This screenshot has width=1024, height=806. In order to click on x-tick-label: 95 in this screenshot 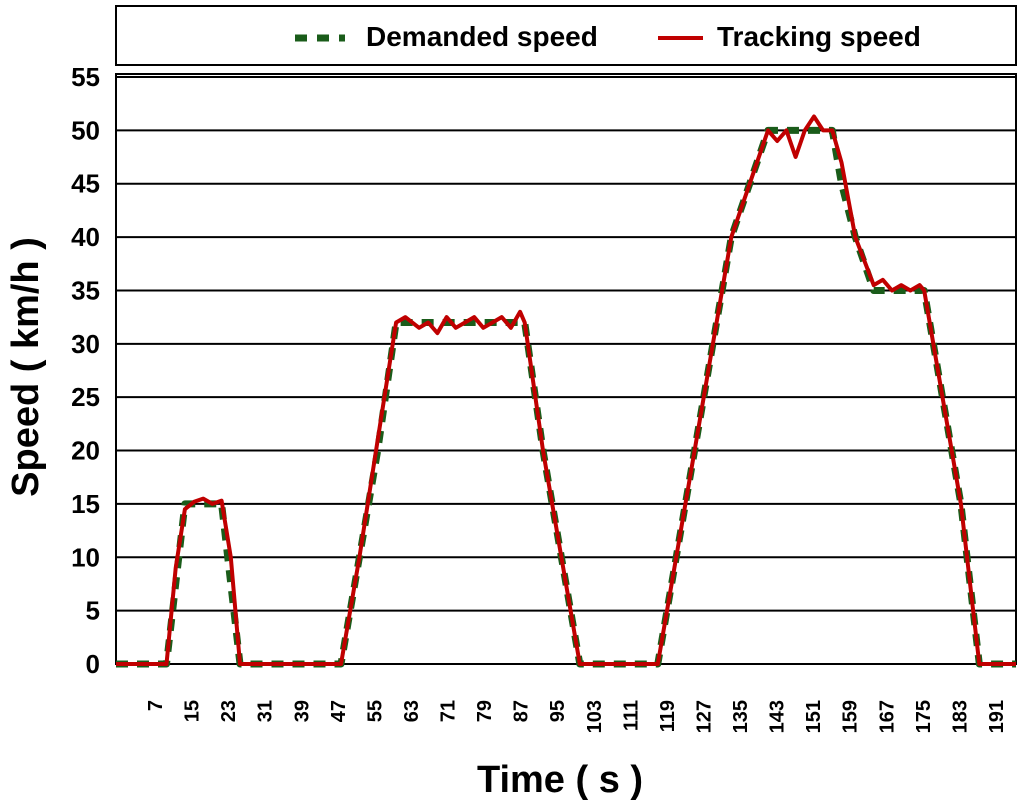, I will do `click(558, 711)`.